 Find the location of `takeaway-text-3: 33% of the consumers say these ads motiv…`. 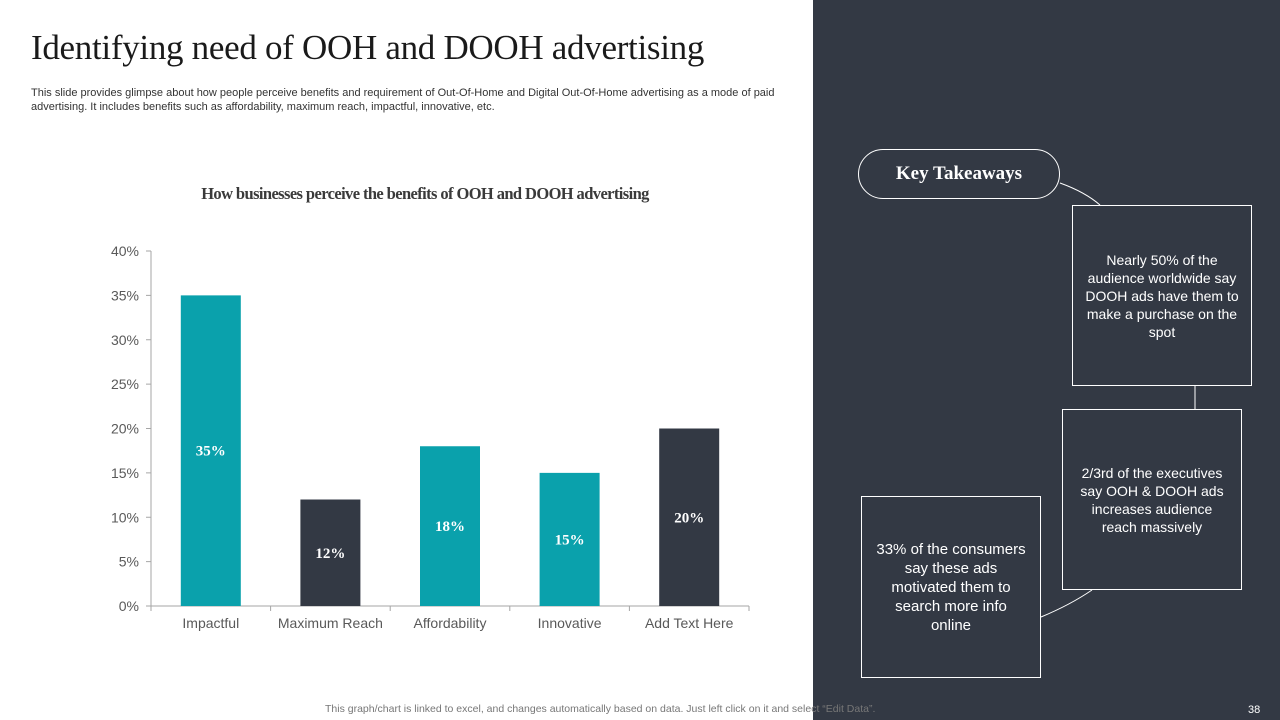

takeaway-text-3: 33% of the consumers say these ads motiv… is located at coordinates (951, 587).